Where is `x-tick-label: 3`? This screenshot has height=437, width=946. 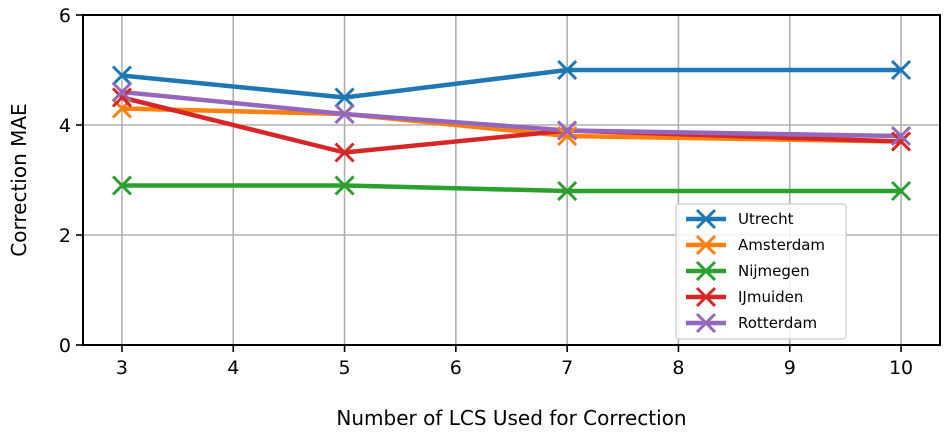 x-tick-label: 3 is located at coordinates (122, 368).